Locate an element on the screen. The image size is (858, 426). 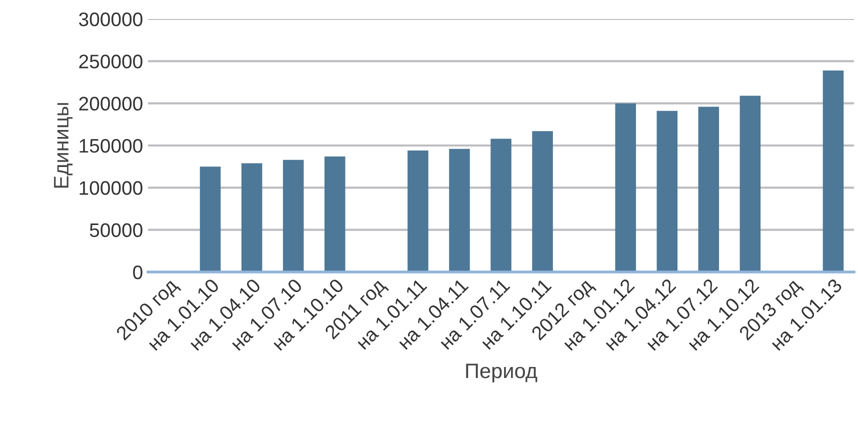
y-tick-label: 200000 is located at coordinates (110, 103).